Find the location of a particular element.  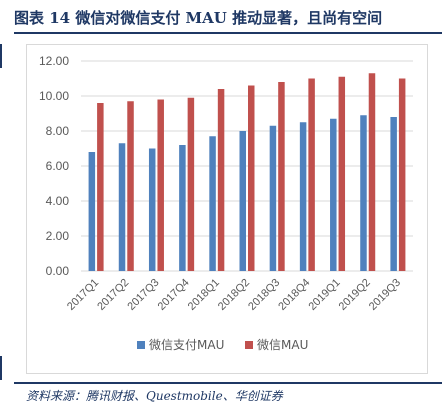

x-tick-label: 2017Q4 is located at coordinates (174, 295).